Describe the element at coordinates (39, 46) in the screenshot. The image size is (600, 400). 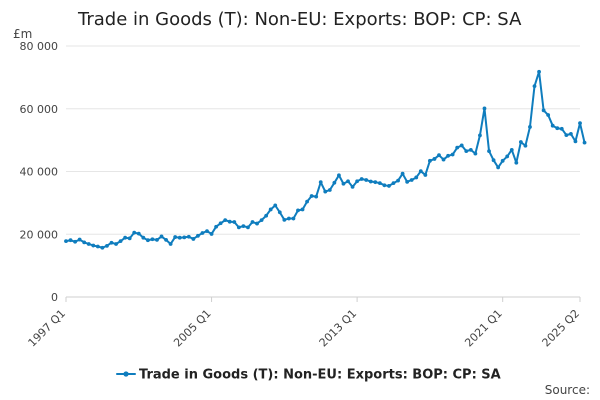
I see `y-tick-label: 80 000` at that location.